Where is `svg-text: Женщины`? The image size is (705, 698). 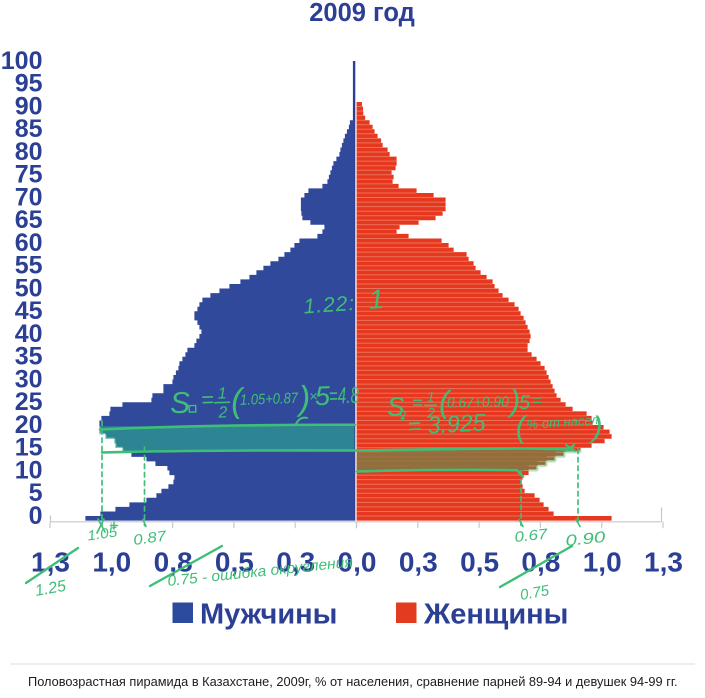 svg-text: Женщины is located at coordinates (495, 615).